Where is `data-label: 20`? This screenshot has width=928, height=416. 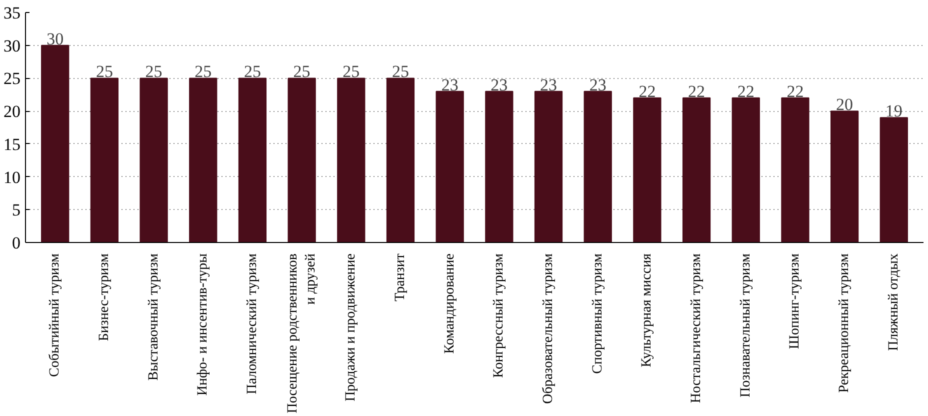
data-label: 20 is located at coordinates (845, 104).